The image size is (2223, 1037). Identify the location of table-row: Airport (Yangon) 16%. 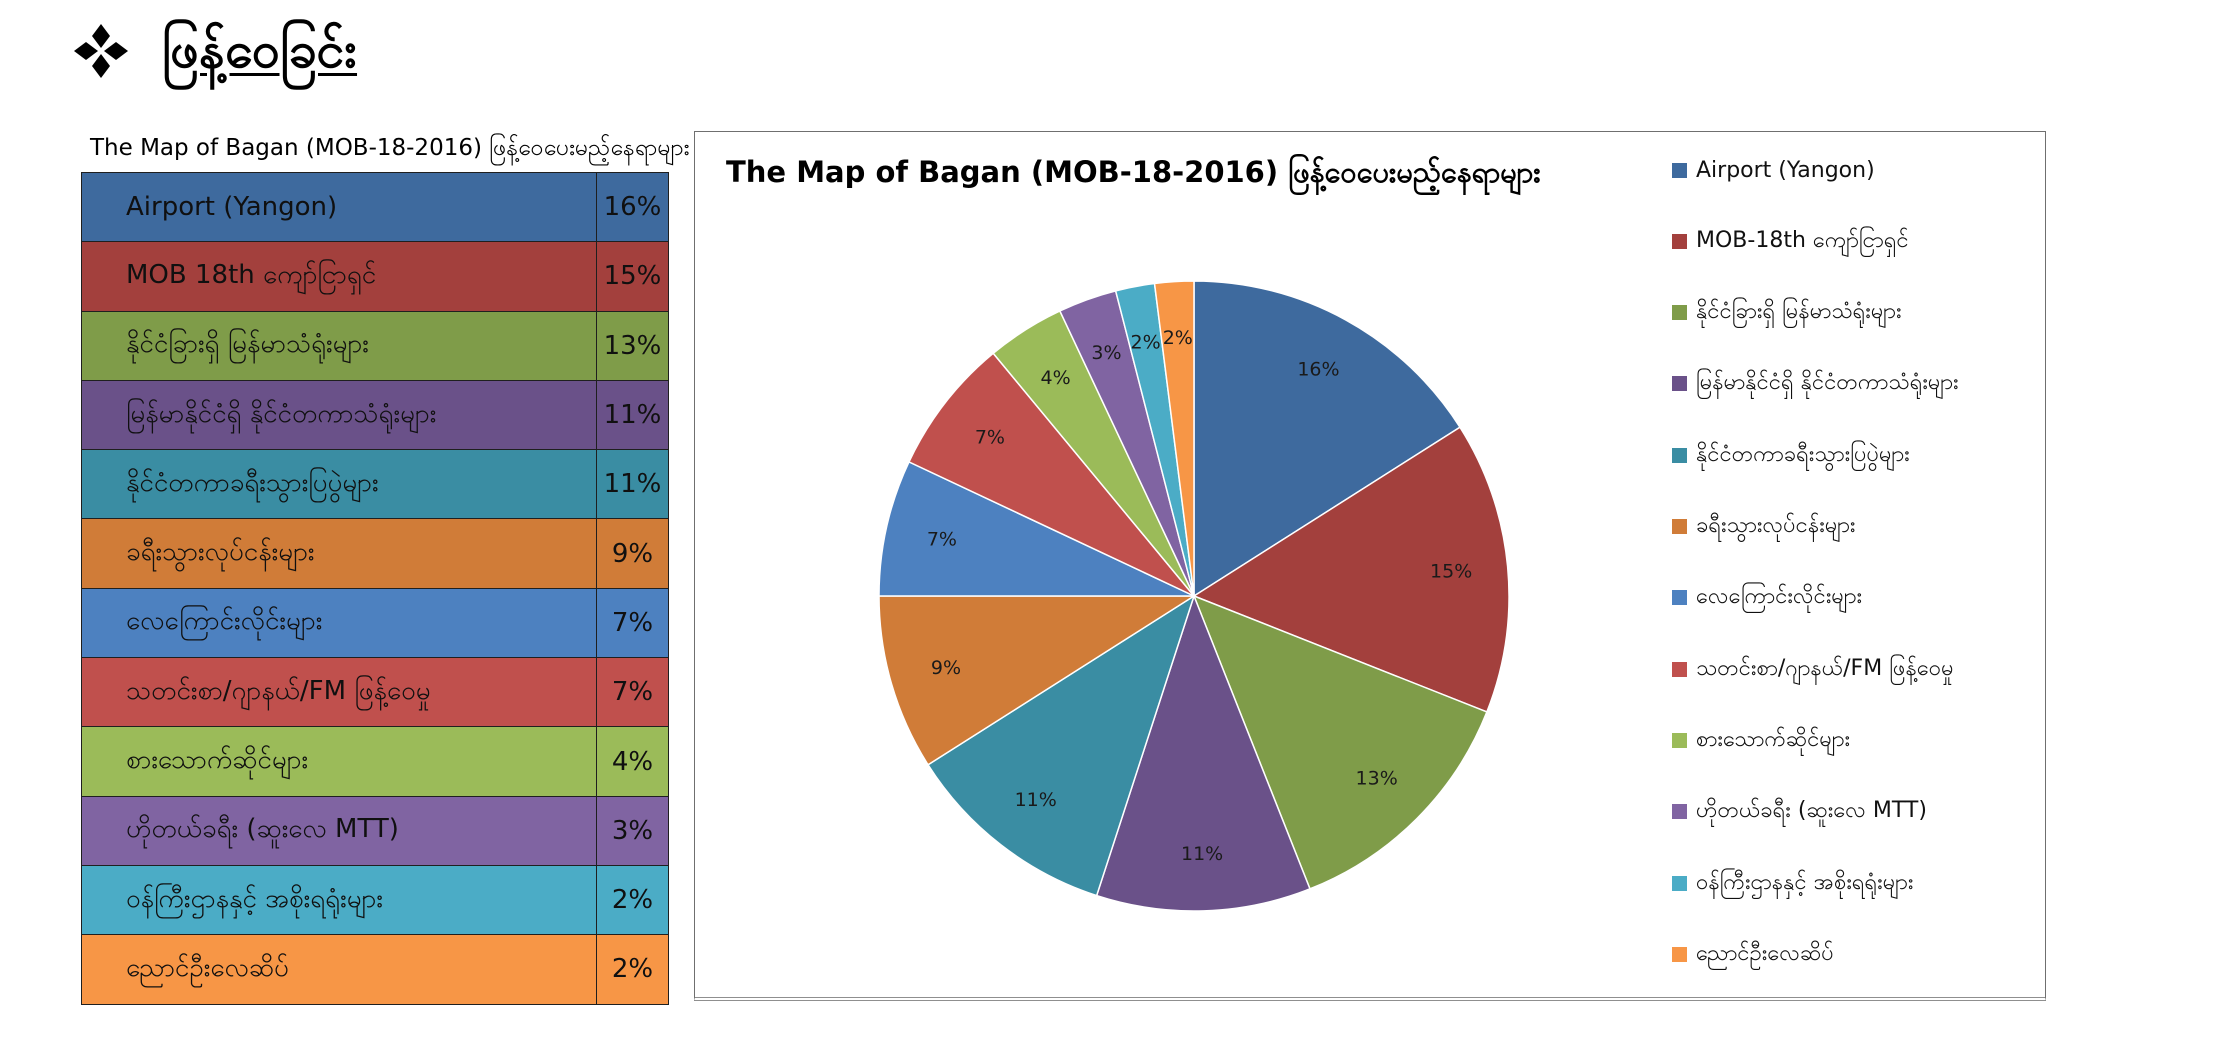
(375, 207).